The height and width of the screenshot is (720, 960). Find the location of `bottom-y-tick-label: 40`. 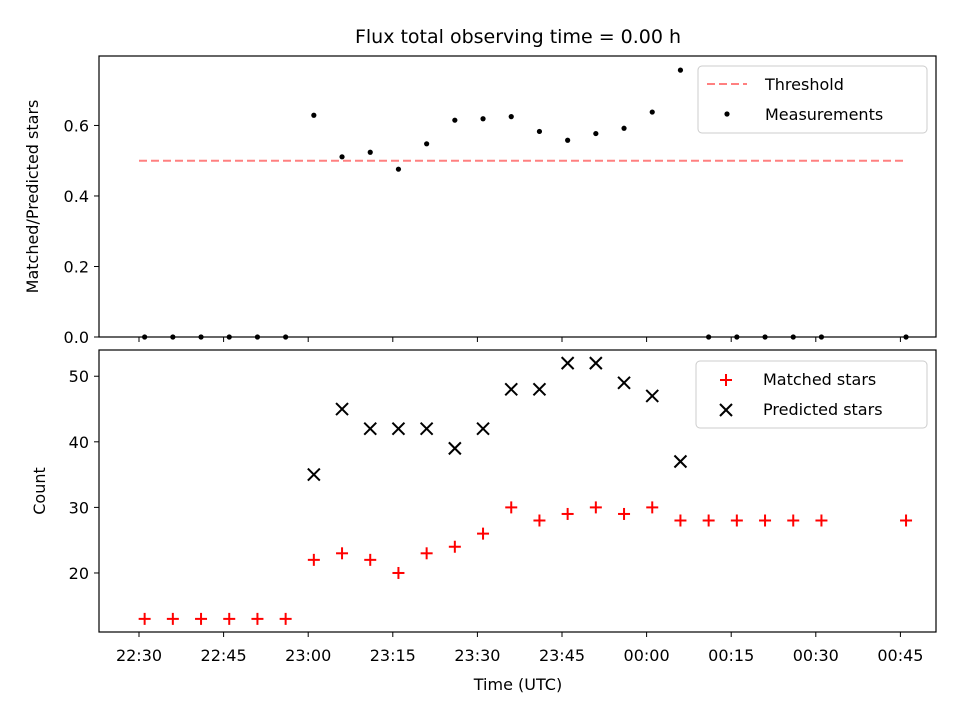

bottom-y-tick-label: 40 is located at coordinates (79, 442).